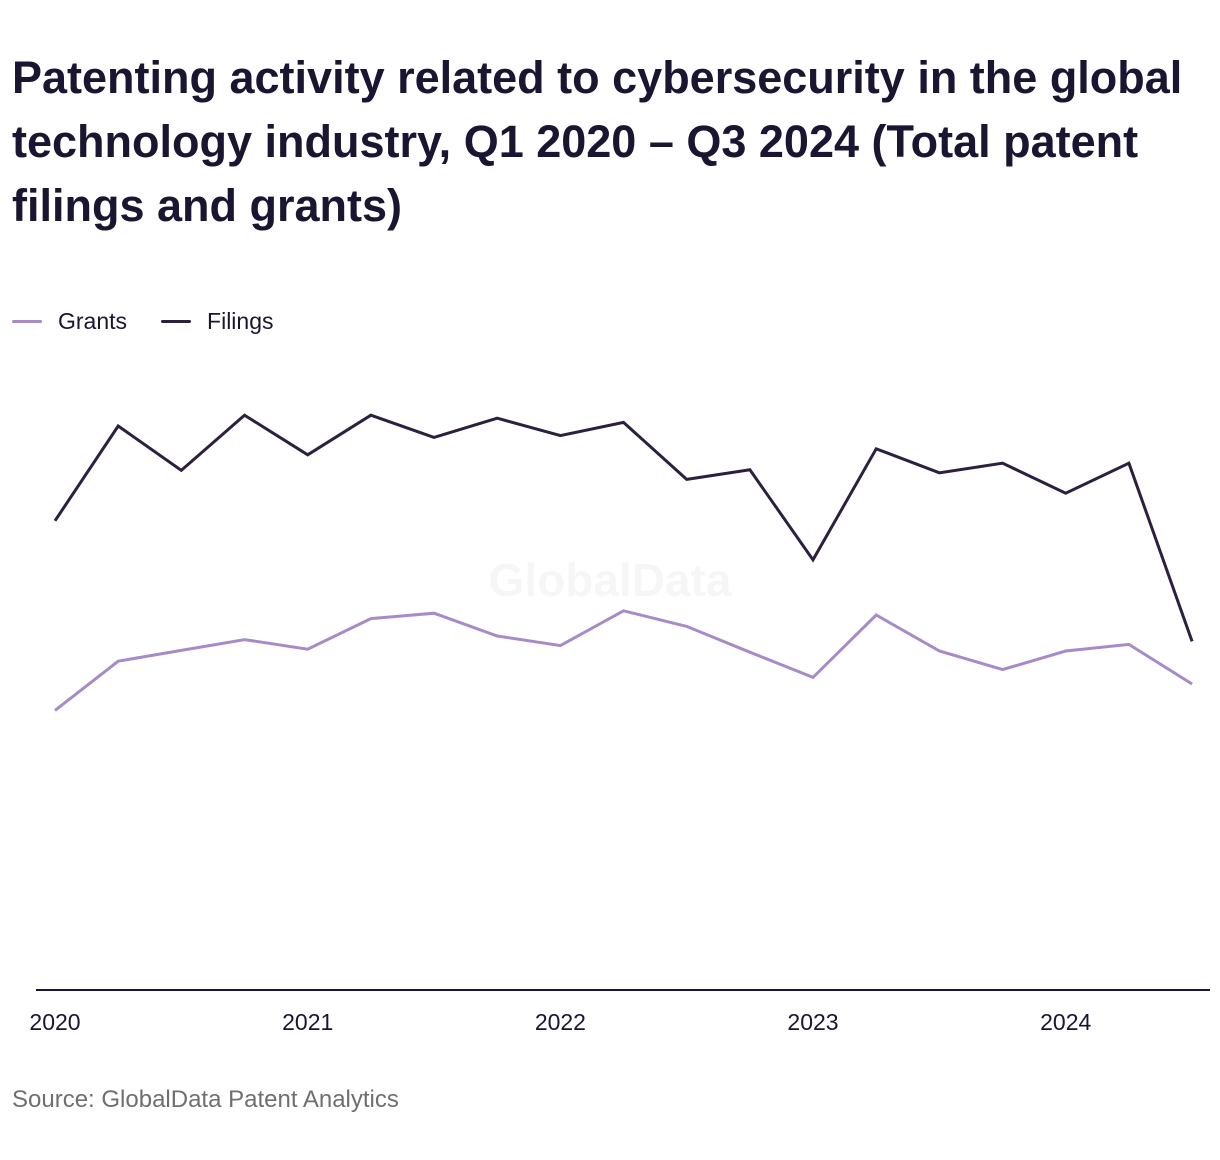 The width and height of the screenshot is (1220, 1160). I want to click on source-note: Source: GlobalData Patent Analytics, so click(205, 1099).